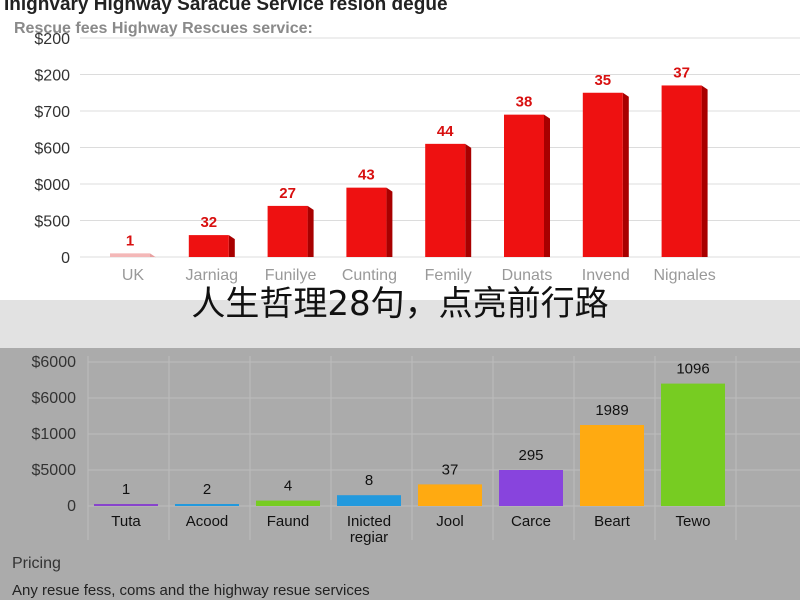  I want to click on bottom-xtick-label: Jool, so click(450, 521).